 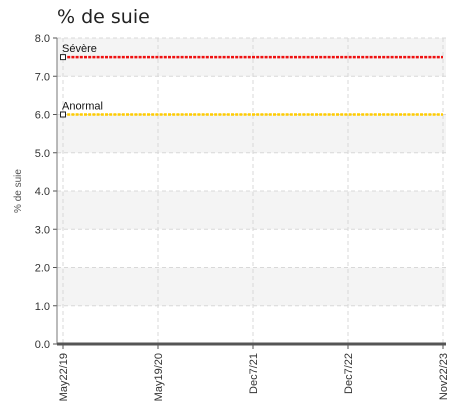 What do you see at coordinates (42, 39) in the screenshot?
I see `y-tick-label: 8.0` at bounding box center [42, 39].